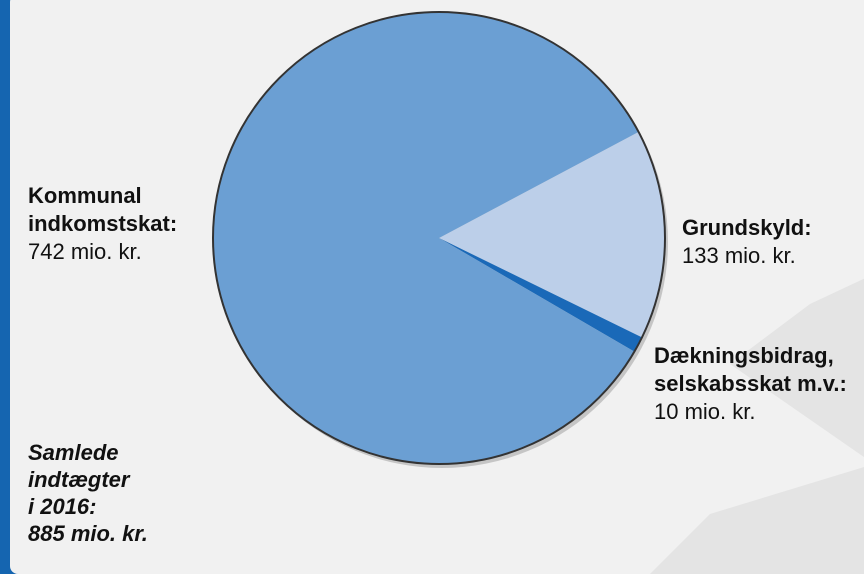 This screenshot has height=574, width=864. What do you see at coordinates (88, 533) in the screenshot?
I see `total-line: 885 mio. kr.` at bounding box center [88, 533].